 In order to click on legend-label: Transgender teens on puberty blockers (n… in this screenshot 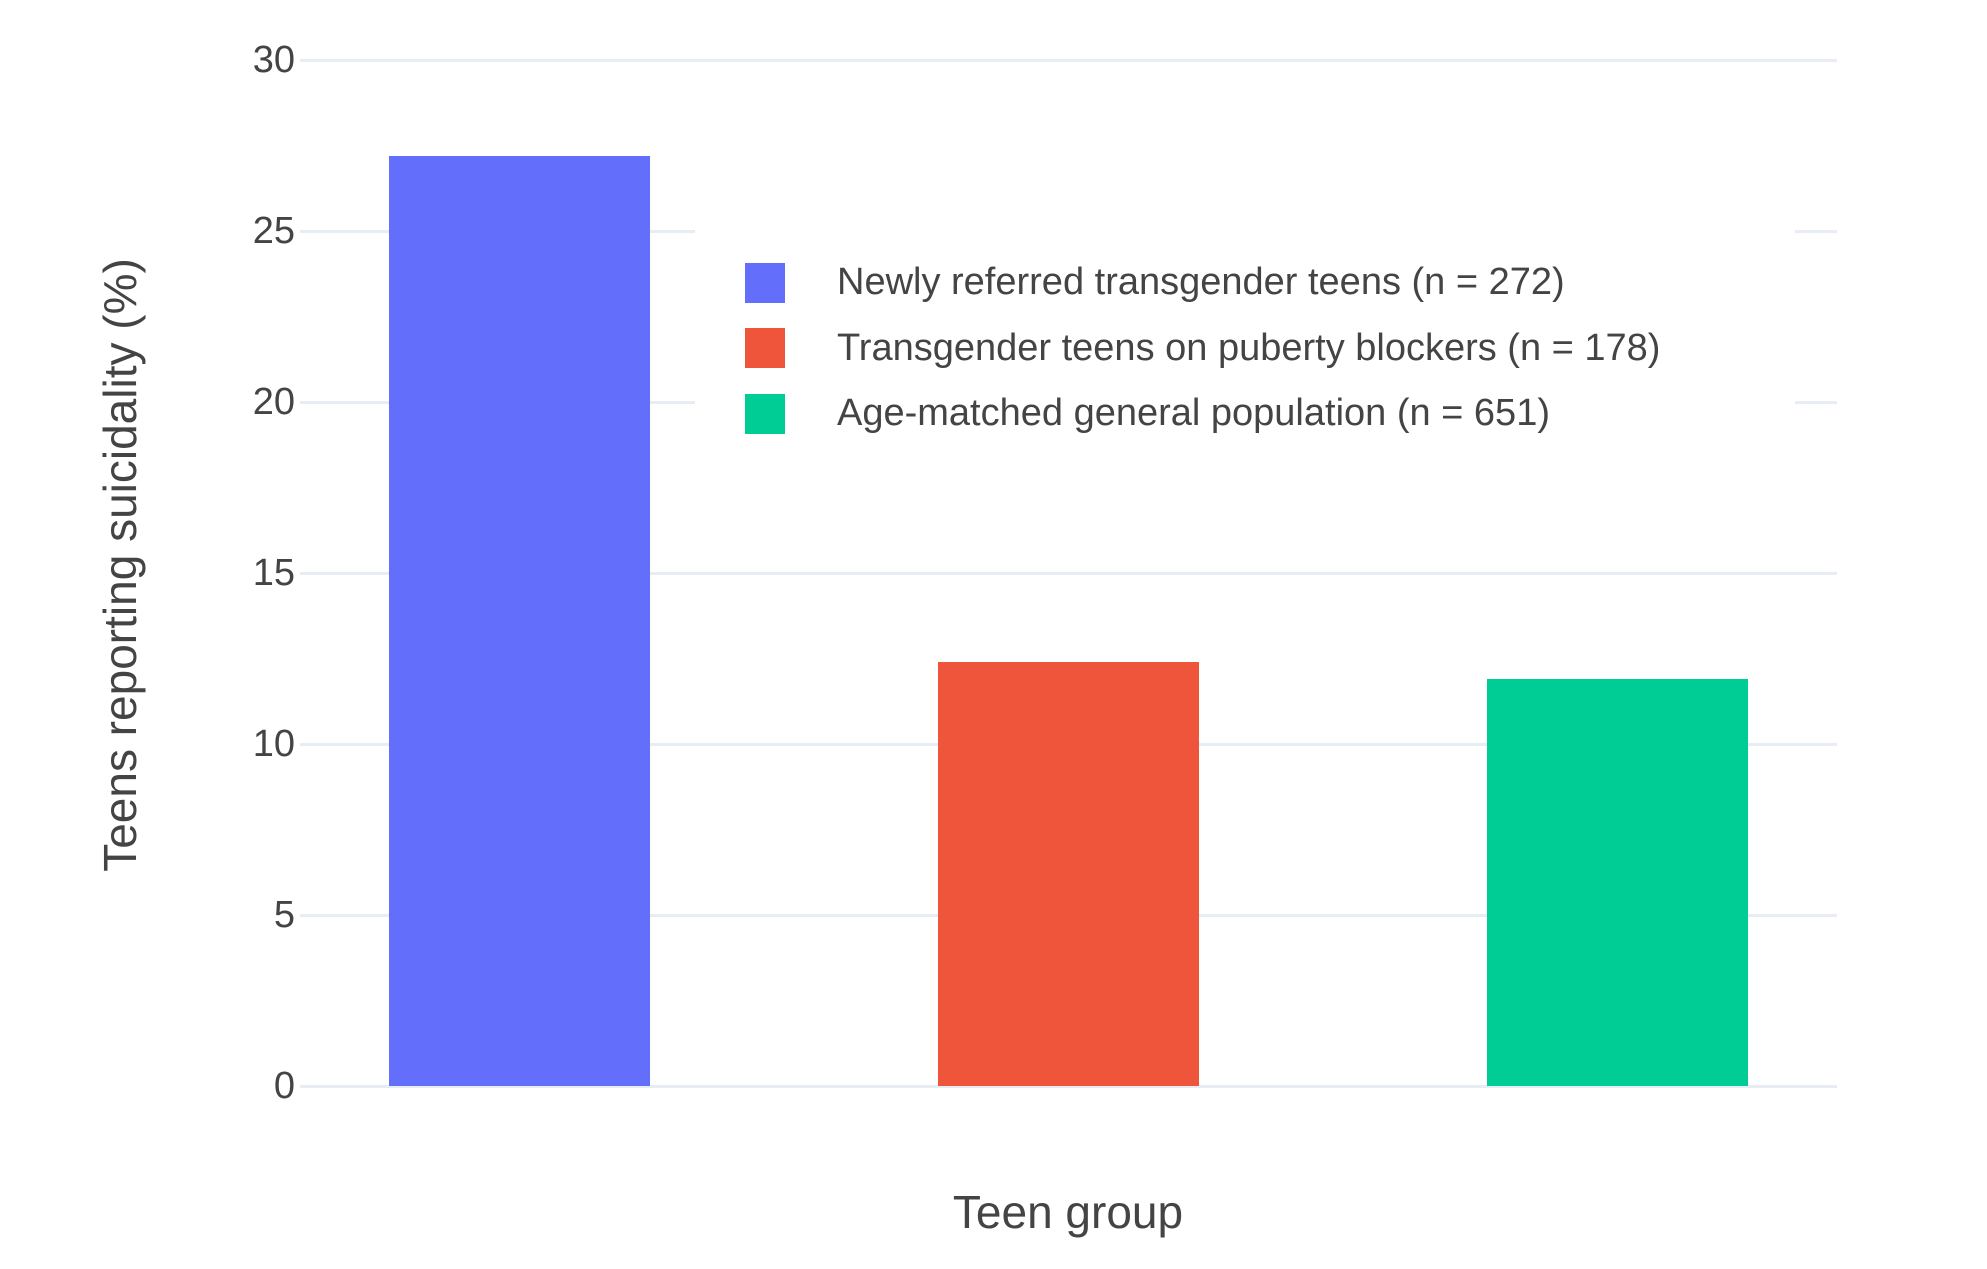, I will do `click(1249, 347)`.